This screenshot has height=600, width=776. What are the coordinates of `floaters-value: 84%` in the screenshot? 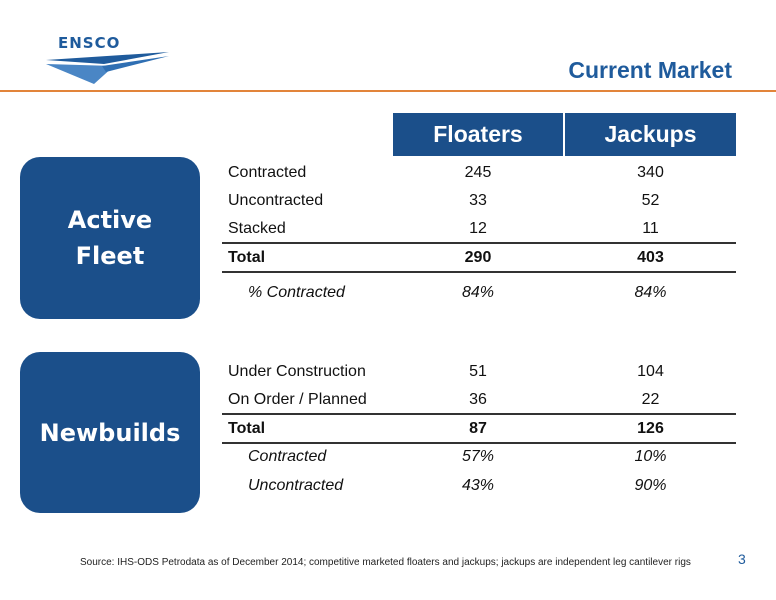 It's located at (478, 292).